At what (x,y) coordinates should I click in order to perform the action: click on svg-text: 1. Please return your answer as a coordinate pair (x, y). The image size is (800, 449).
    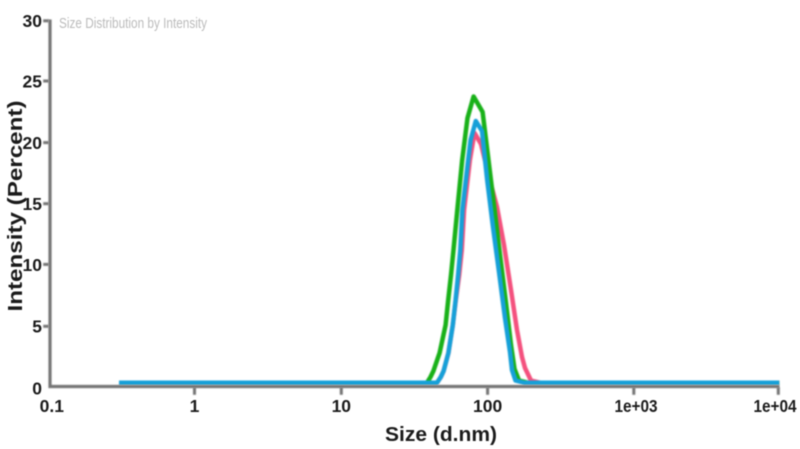
    Looking at the image, I should click on (195, 406).